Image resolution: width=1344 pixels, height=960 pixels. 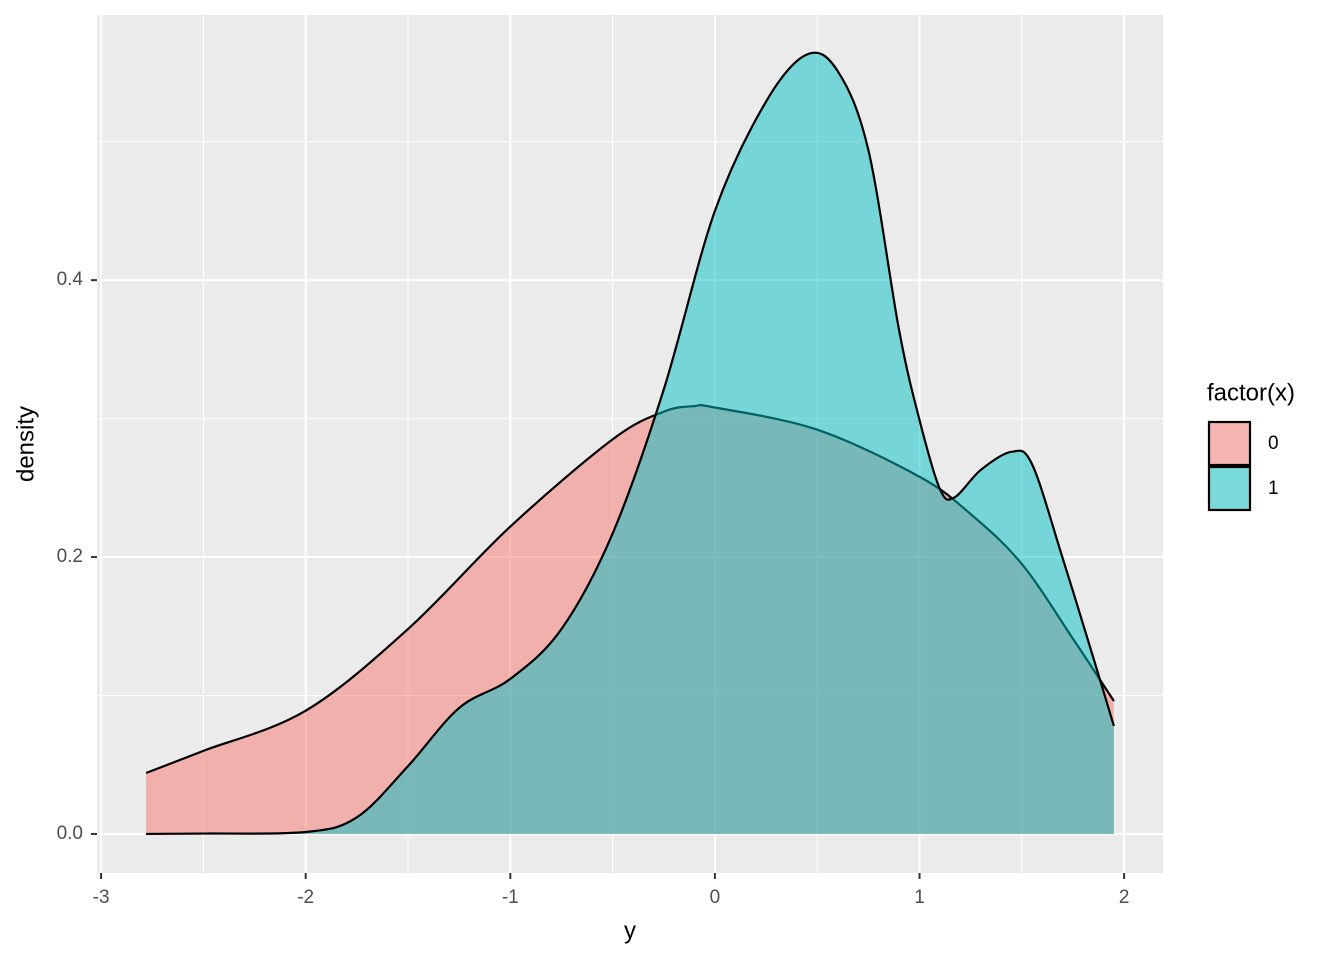 What do you see at coordinates (510, 897) in the screenshot?
I see `x-tick-label: -1` at bounding box center [510, 897].